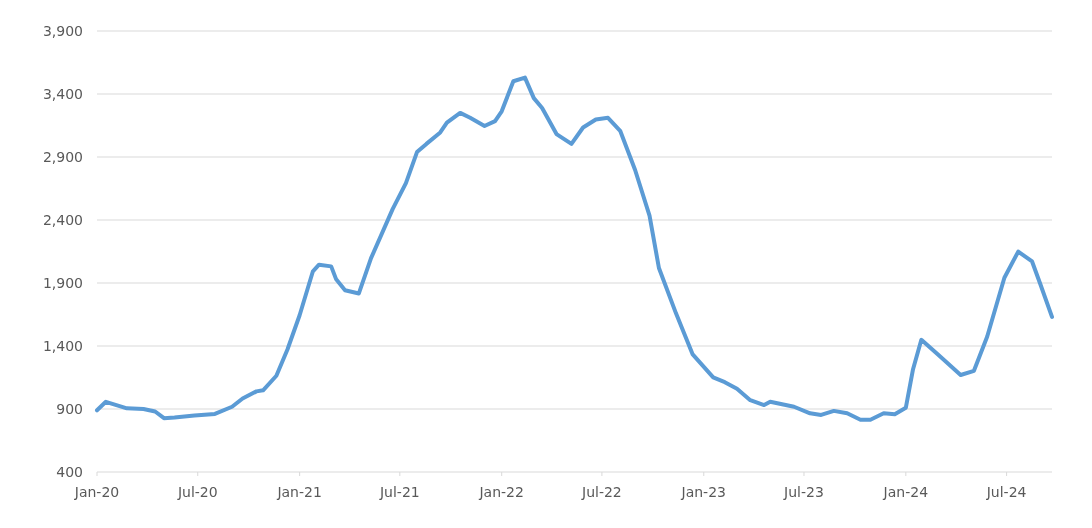 Image resolution: width=1092 pixels, height=528 pixels. What do you see at coordinates (62, 345) in the screenshot?
I see `y-tick-label: 1,400` at bounding box center [62, 345].